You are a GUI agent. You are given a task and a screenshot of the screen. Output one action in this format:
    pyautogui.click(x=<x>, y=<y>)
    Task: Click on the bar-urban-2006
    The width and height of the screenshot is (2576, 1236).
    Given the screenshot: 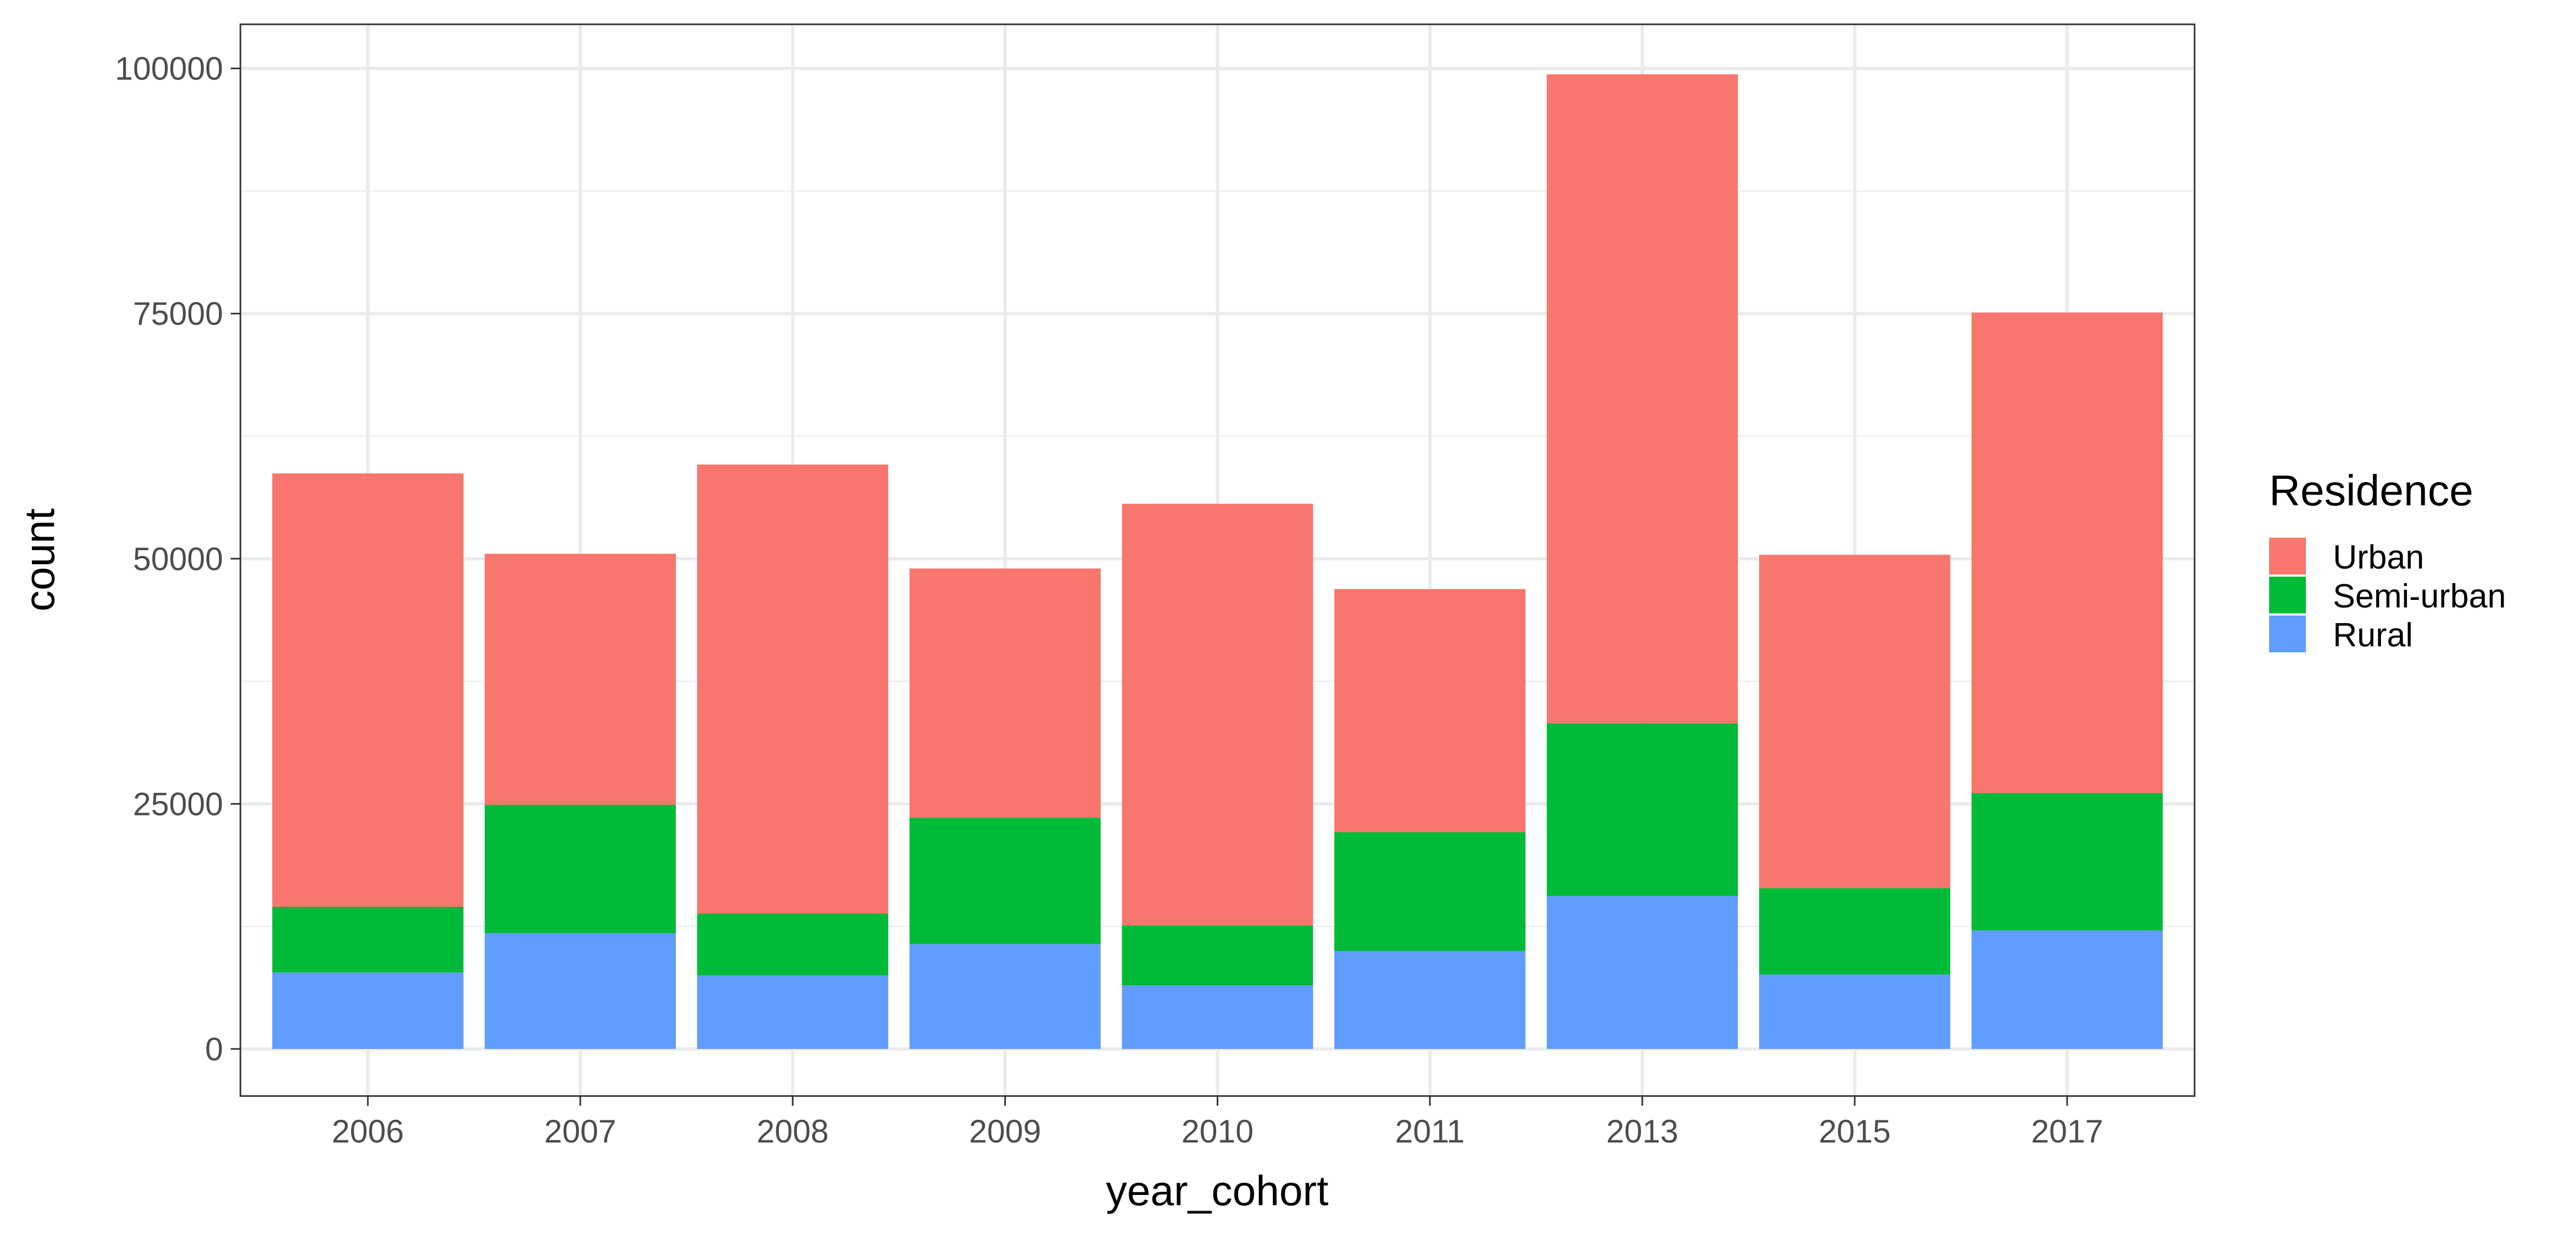 What is the action you would take?
    pyautogui.click(x=368, y=690)
    